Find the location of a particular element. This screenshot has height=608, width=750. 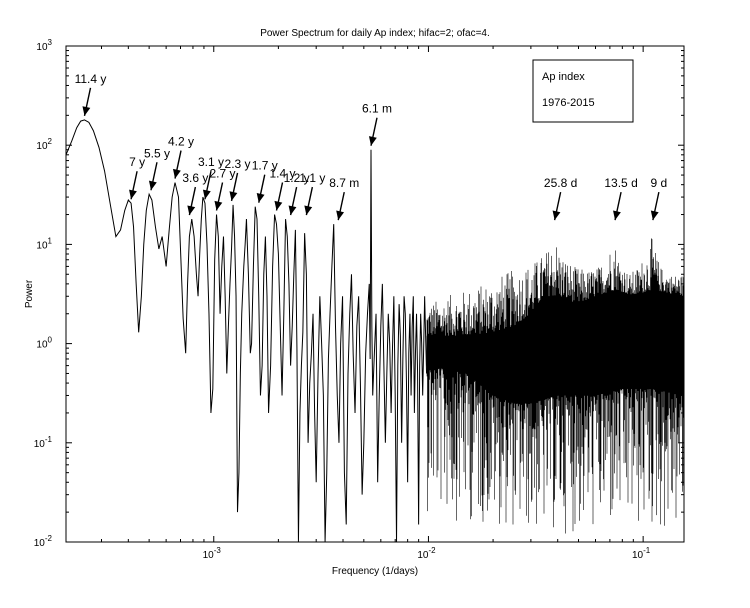

peak-label-12: 8.7 m is located at coordinates (344, 183).